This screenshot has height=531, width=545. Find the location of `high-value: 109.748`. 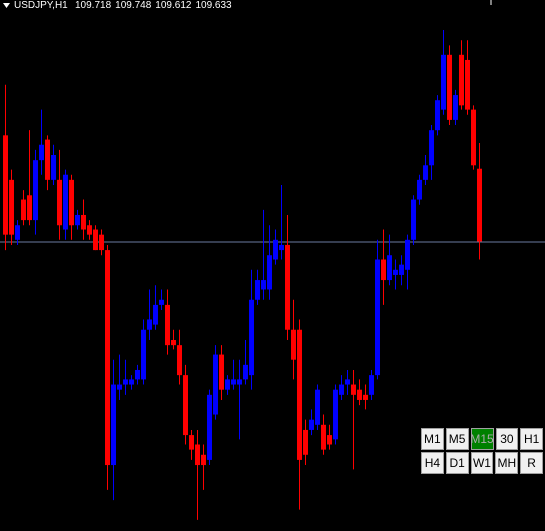

high-value: 109.748 is located at coordinates (133, 5).